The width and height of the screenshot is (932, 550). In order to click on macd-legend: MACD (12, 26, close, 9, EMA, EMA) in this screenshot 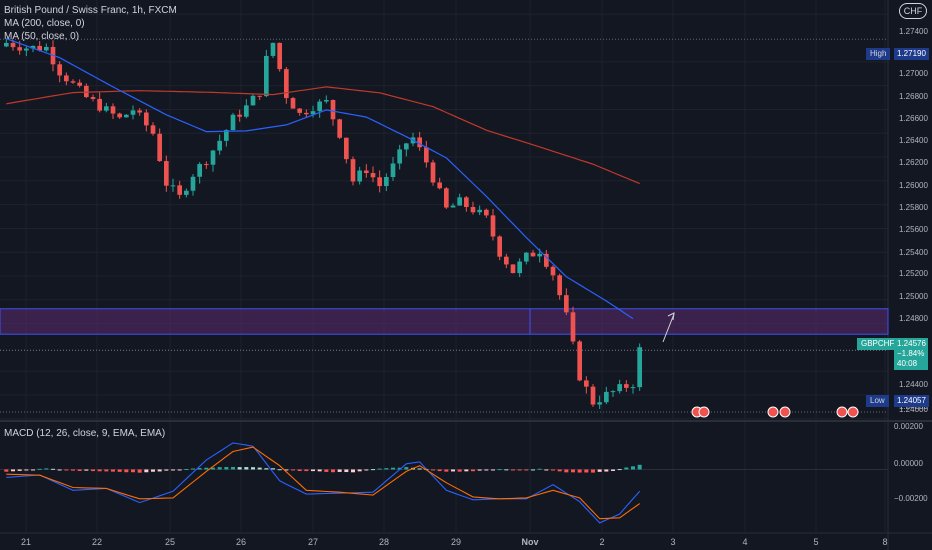, I will do `click(85, 433)`.